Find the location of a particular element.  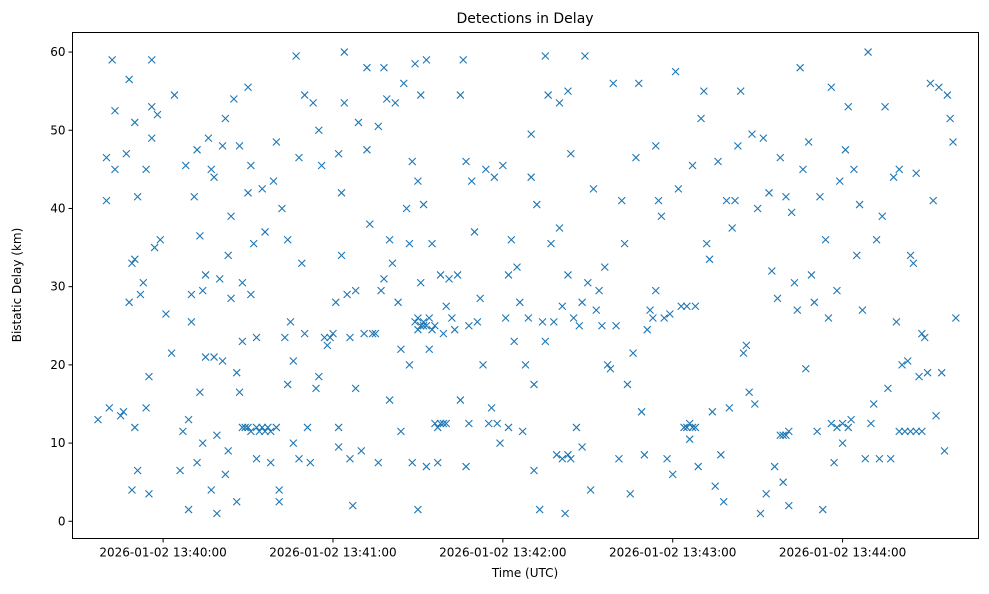

y-tick-label: 60 is located at coordinates (57, 52).